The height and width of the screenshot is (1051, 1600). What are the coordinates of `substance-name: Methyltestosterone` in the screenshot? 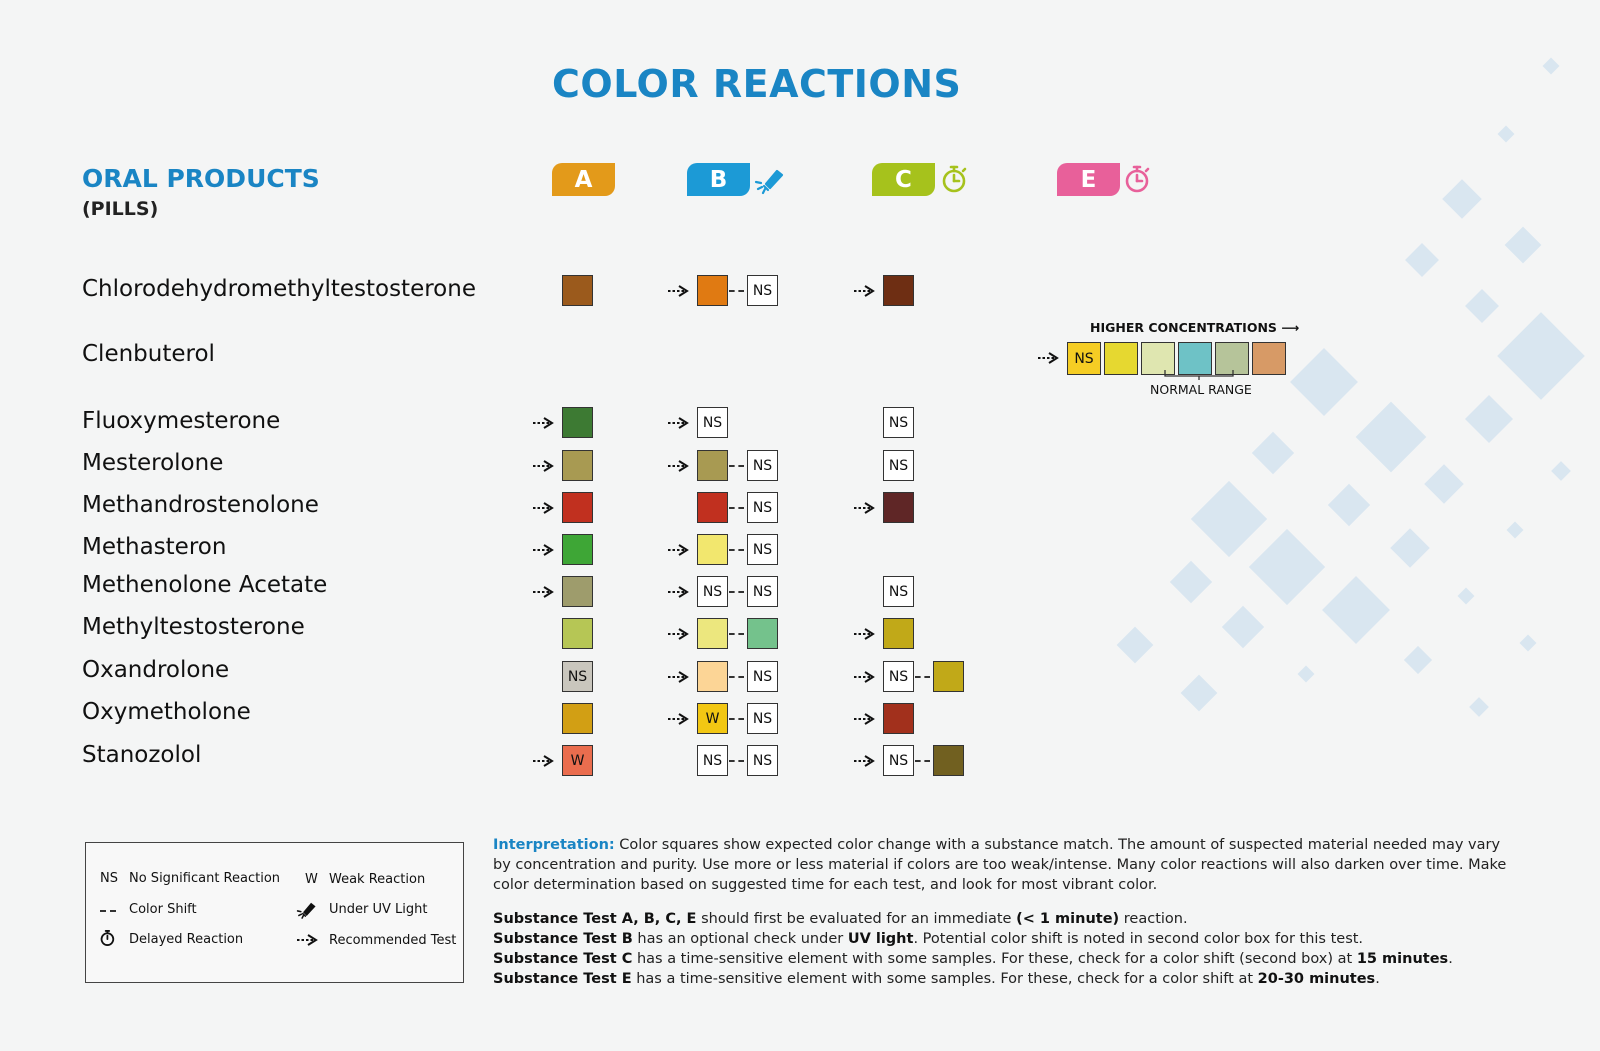 It's located at (193, 627).